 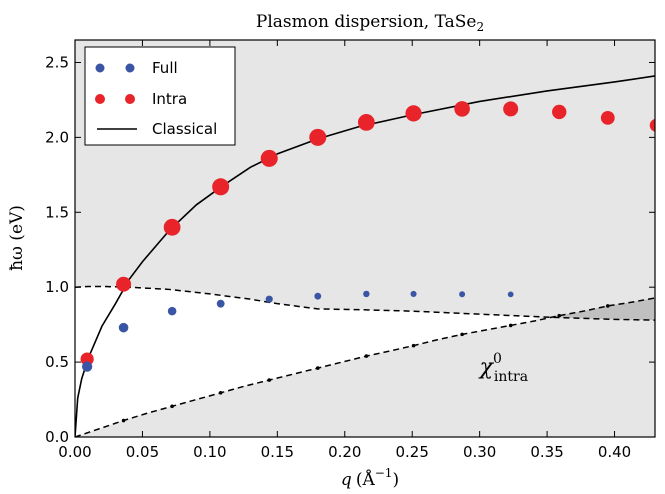 I want to click on chart-title-subscript: 2, so click(x=480, y=27).